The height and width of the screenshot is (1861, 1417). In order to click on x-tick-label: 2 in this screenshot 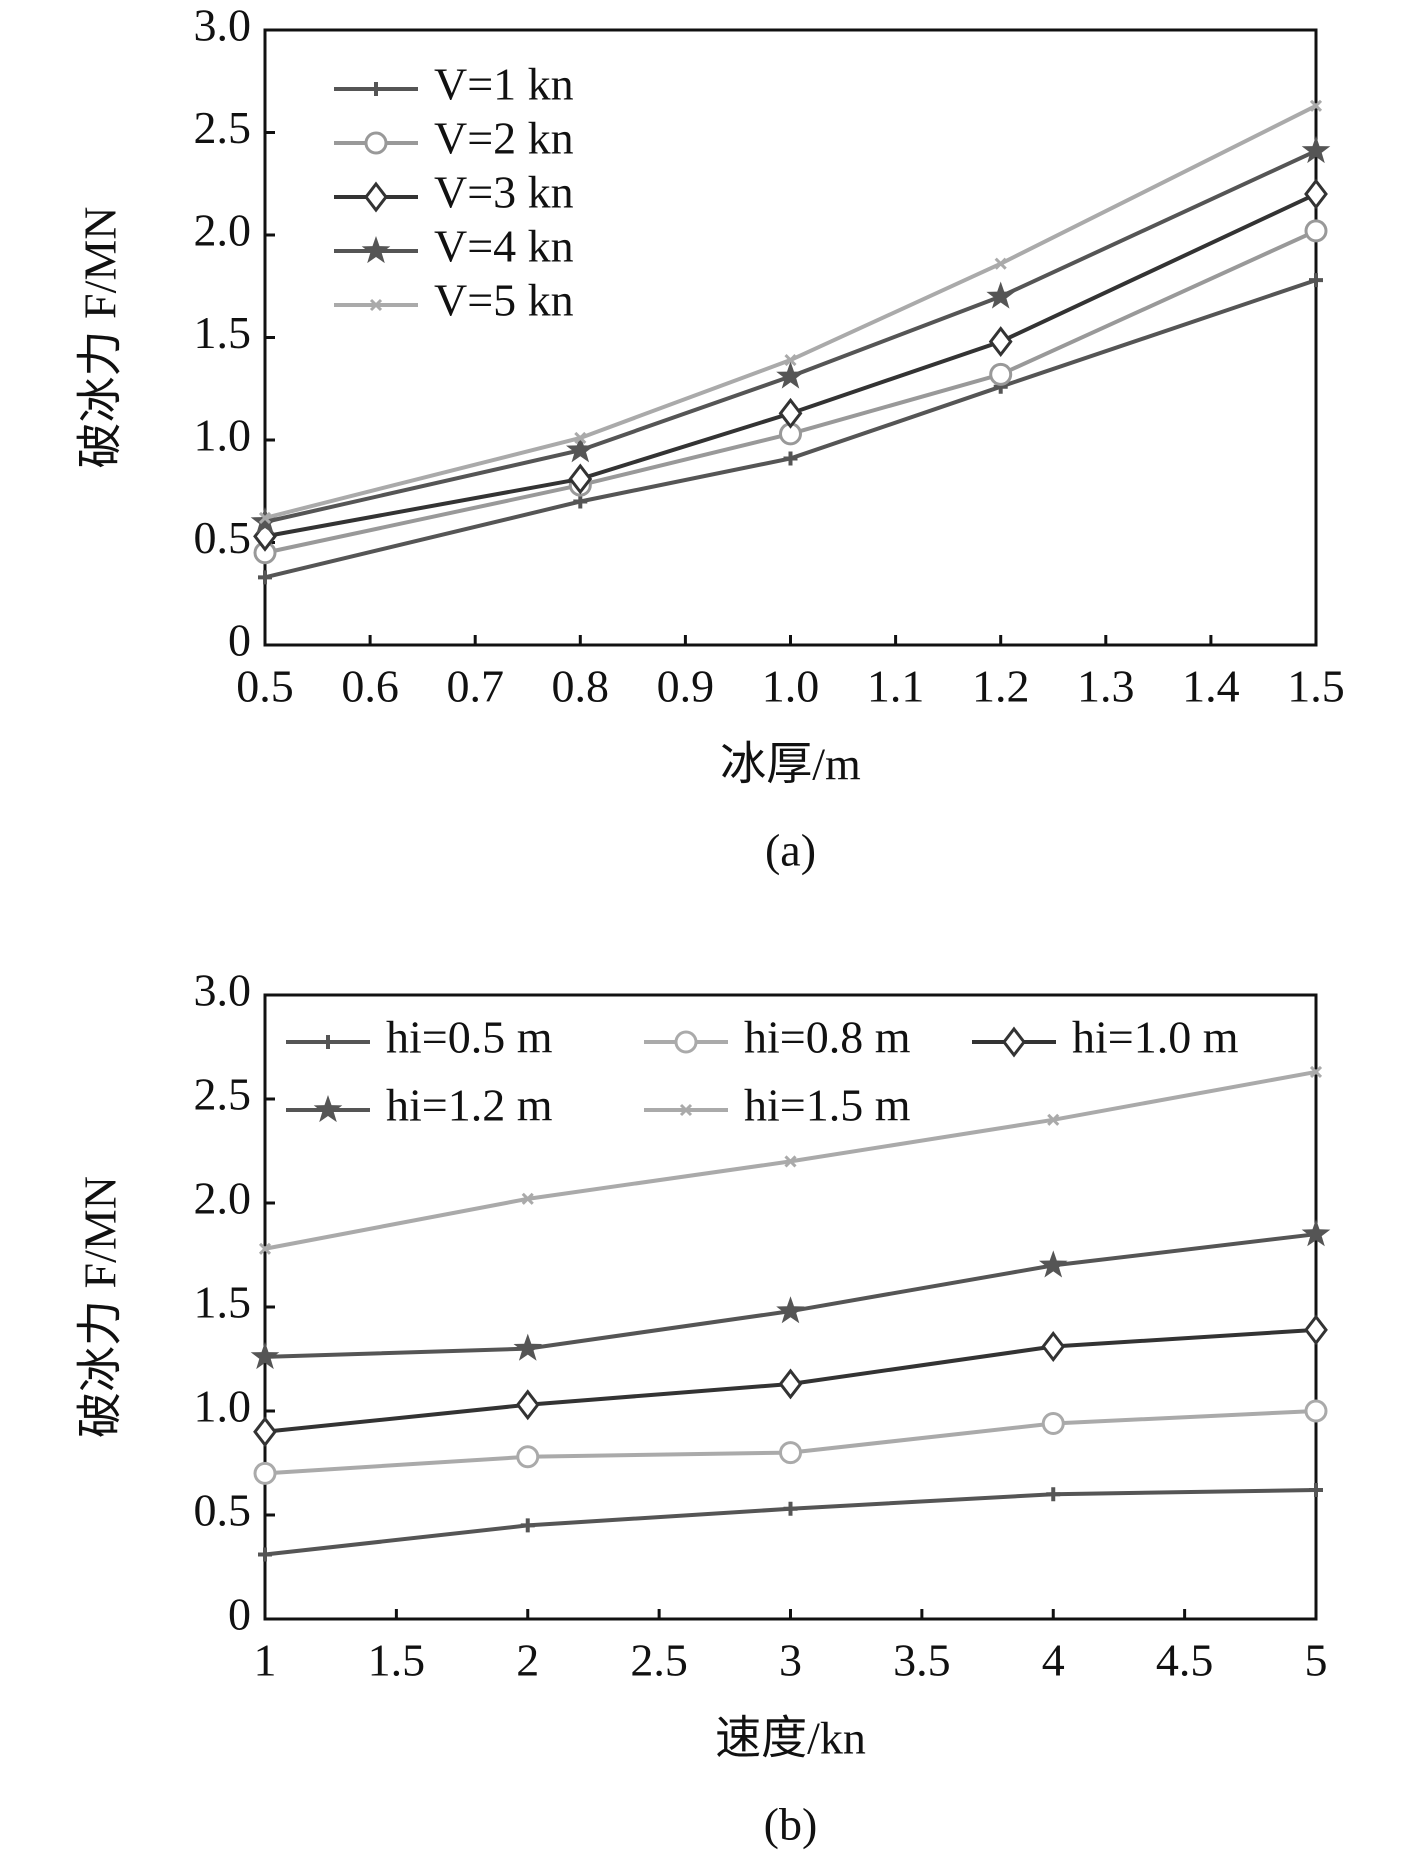, I will do `click(527, 1660)`.